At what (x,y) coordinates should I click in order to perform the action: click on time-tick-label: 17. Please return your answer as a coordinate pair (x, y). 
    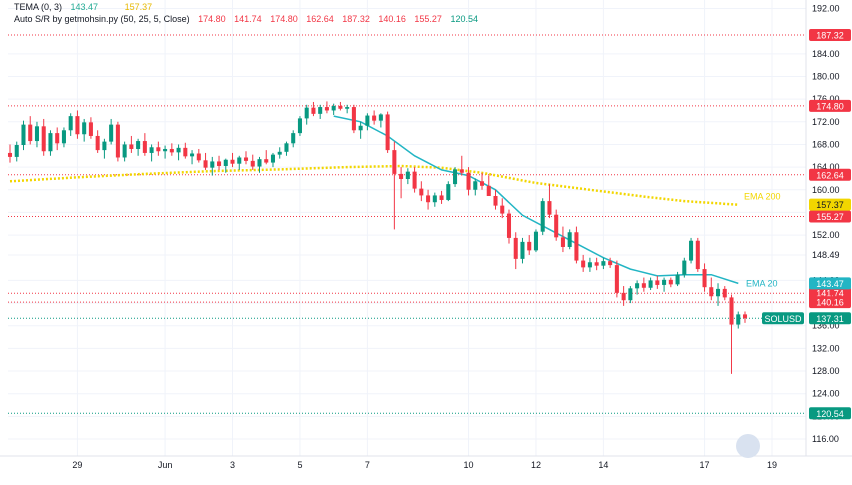
    Looking at the image, I should click on (705, 465).